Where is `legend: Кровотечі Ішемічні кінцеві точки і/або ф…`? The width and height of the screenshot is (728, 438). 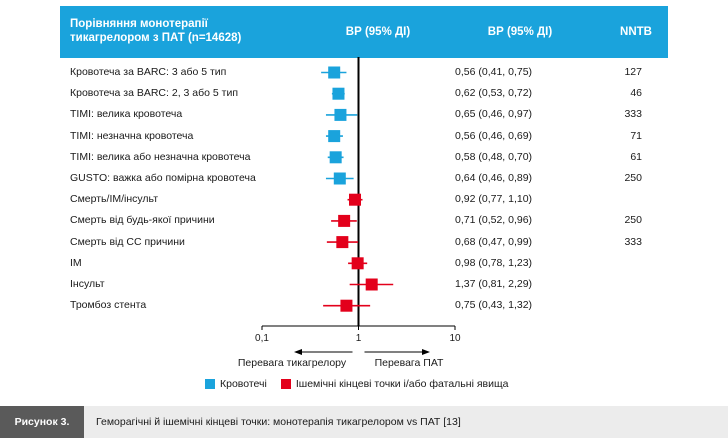
legend: Кровотечі Ішемічні кінцеві точки і/або ф… is located at coordinates (356, 384).